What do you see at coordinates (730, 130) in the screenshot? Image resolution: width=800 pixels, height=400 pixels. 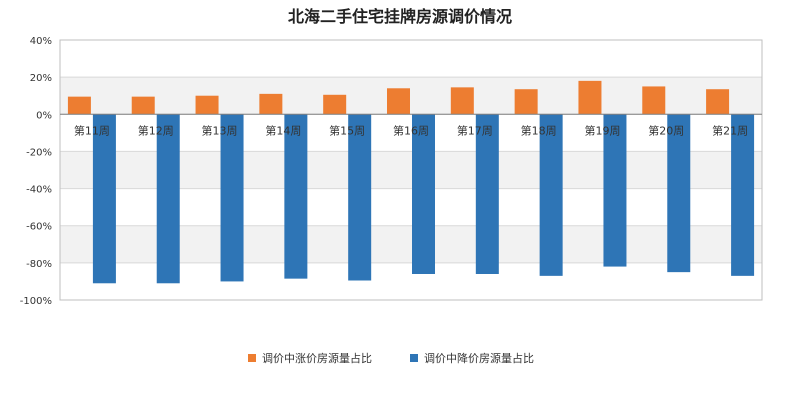 I see `x-tick-label: 第21周` at bounding box center [730, 130].